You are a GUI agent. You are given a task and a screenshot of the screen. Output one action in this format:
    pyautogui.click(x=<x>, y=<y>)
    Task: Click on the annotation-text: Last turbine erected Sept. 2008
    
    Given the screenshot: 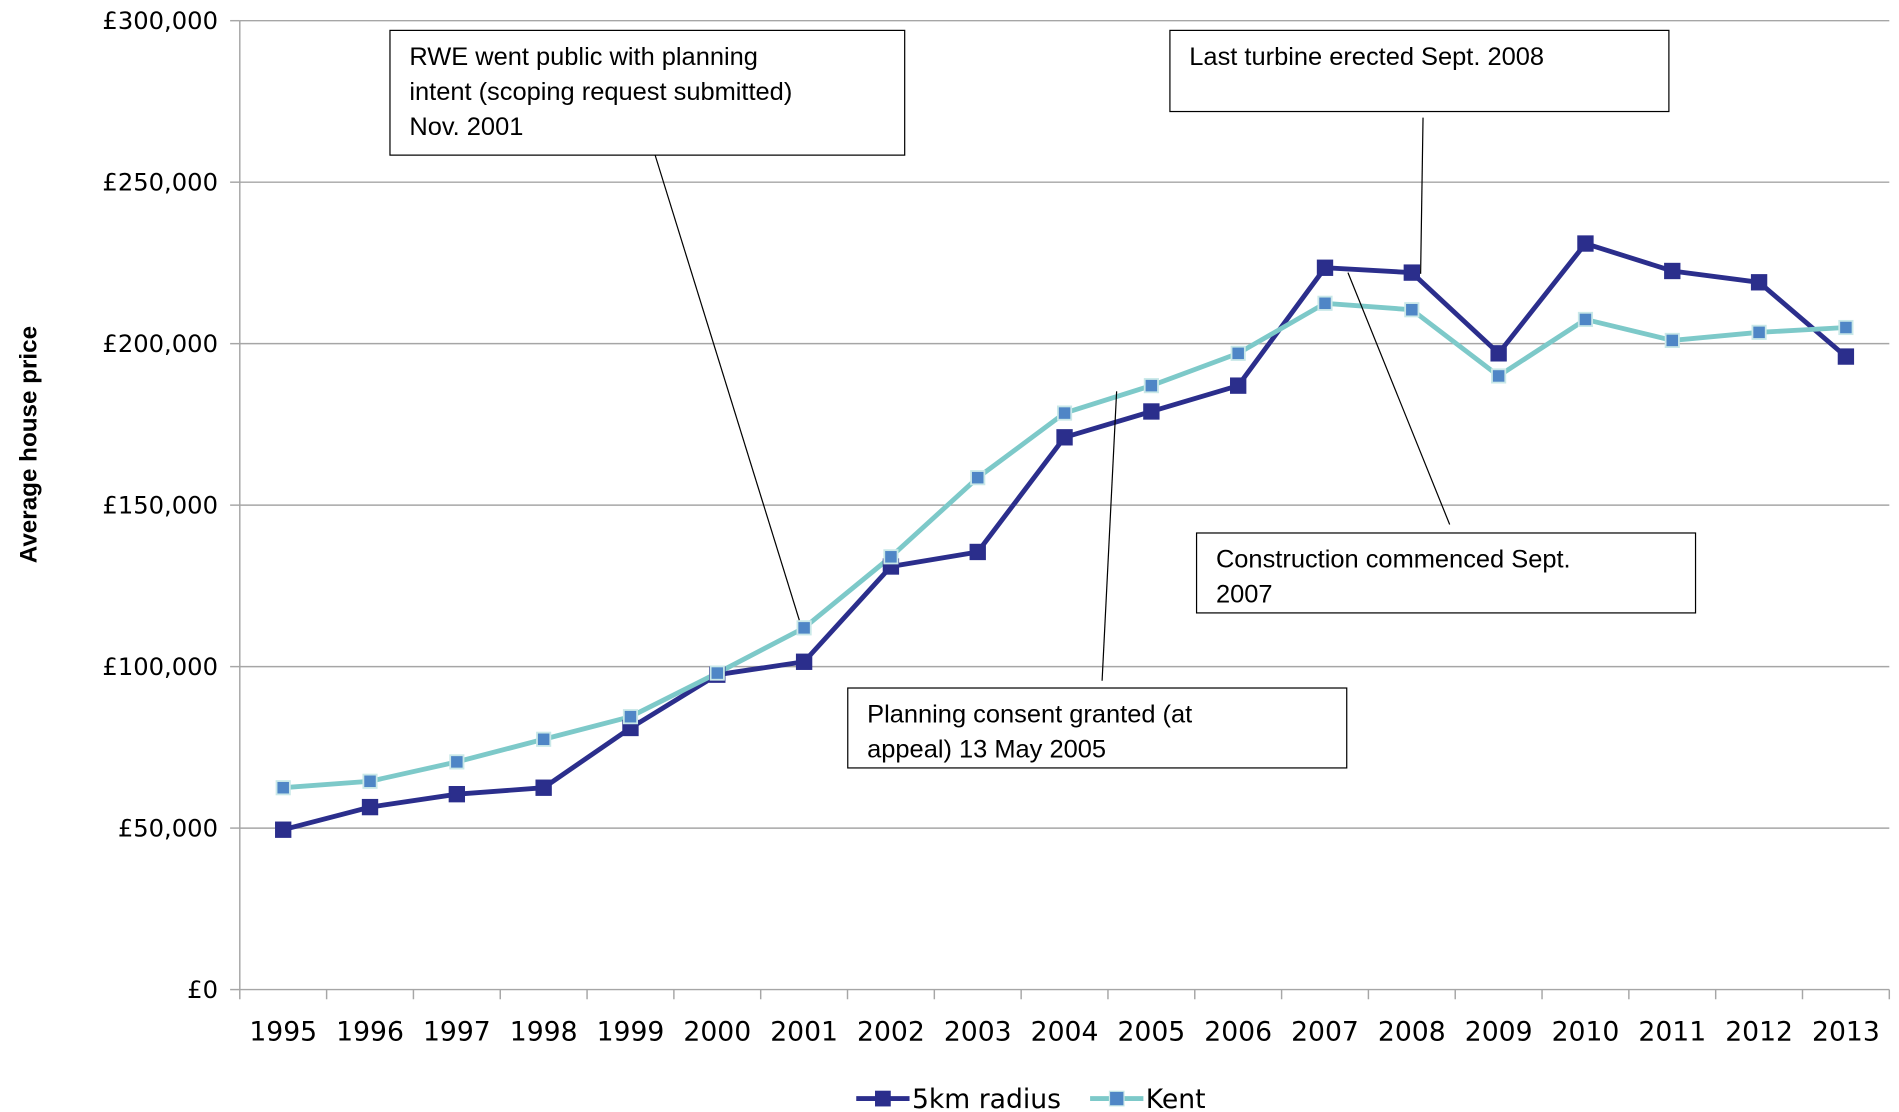 What is the action you would take?
    pyautogui.click(x=1366, y=57)
    